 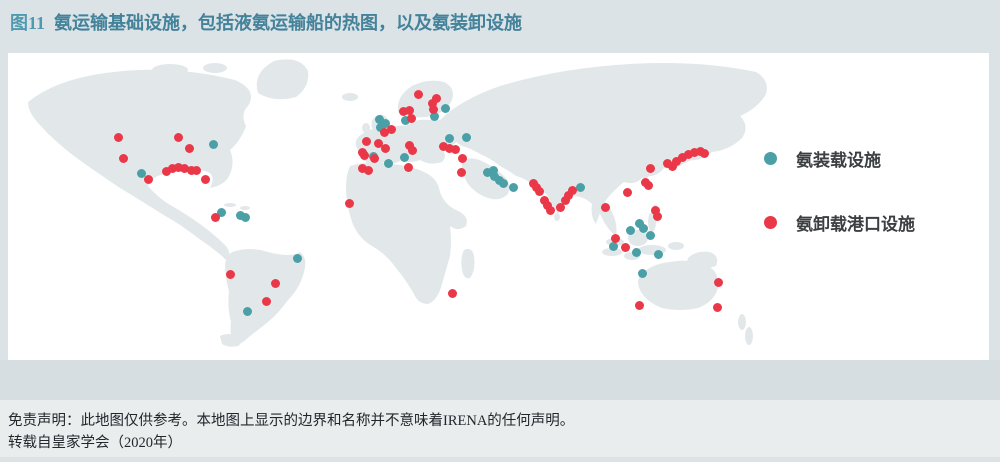 I want to click on unloading-dot-icon, so click(x=770, y=222).